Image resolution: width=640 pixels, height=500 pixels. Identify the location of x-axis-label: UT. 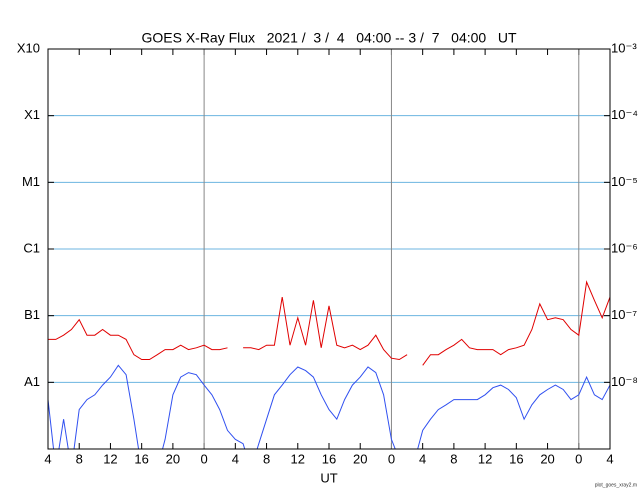
(328, 477).